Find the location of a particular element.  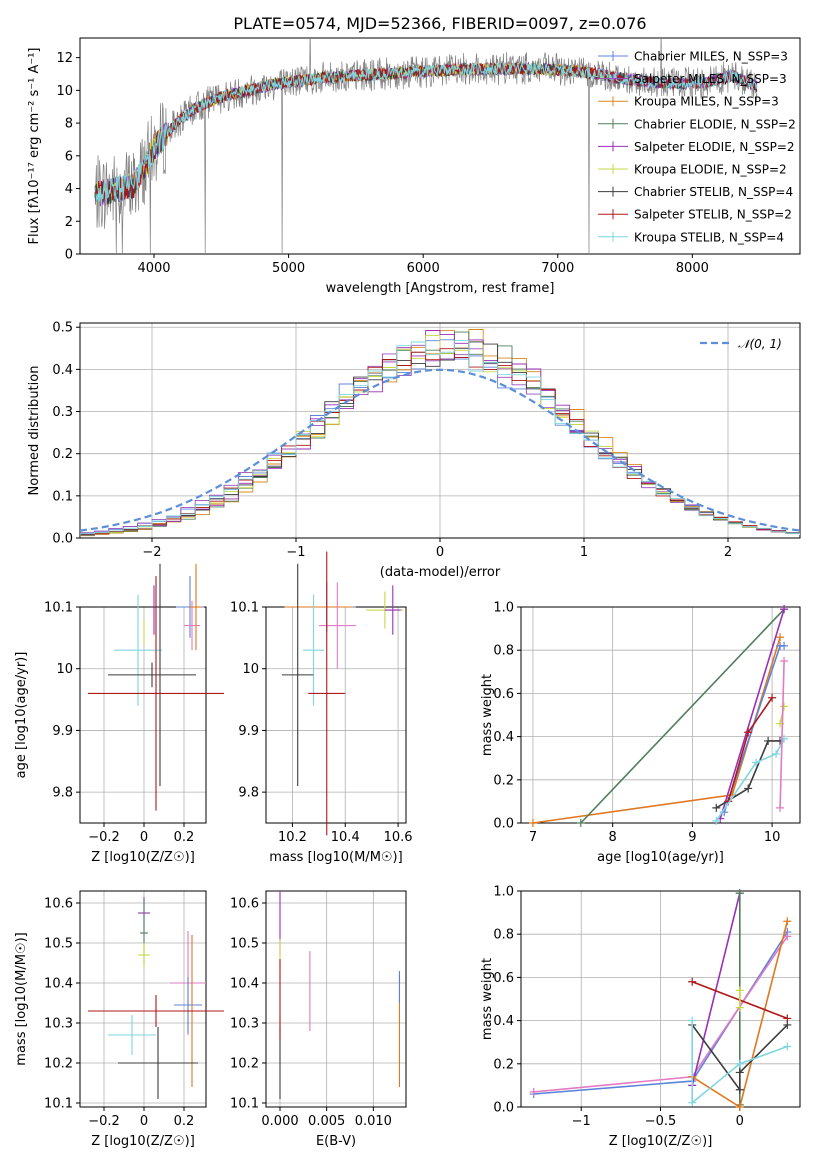

y-tick-label: 10.2 is located at coordinates (58, 1064).